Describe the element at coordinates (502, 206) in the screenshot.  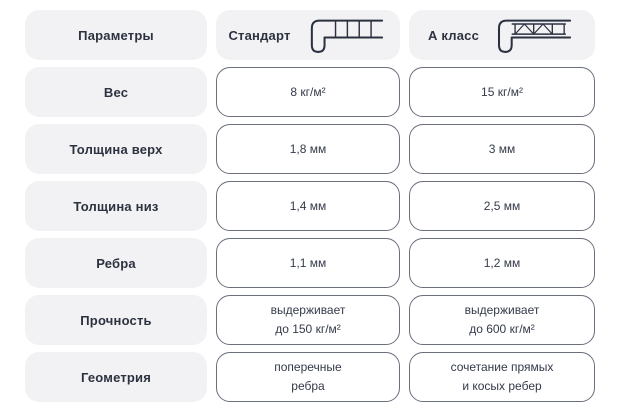
I see `value-cell-thickness-bottom-aclass: 2,5 мм` at that location.